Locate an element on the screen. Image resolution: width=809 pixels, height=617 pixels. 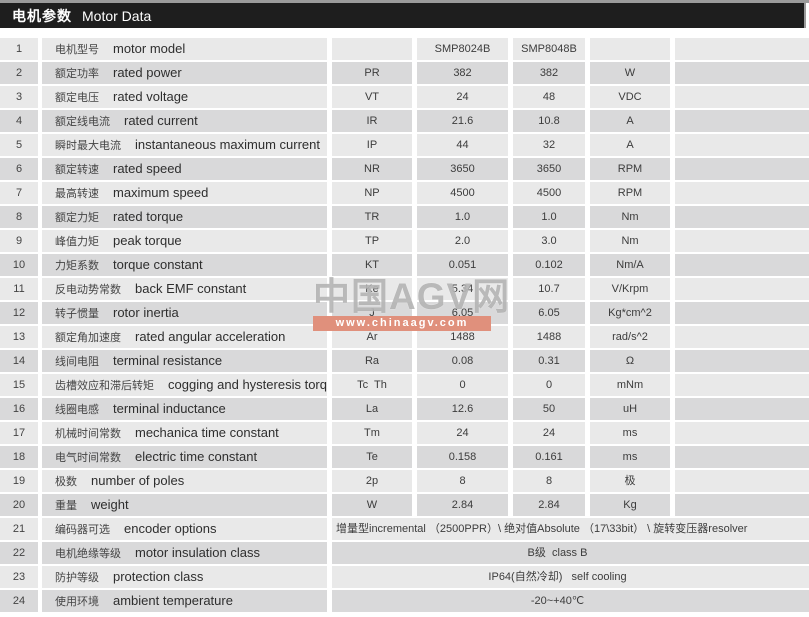
value-smp8024b: 21.6 is located at coordinates (462, 121).